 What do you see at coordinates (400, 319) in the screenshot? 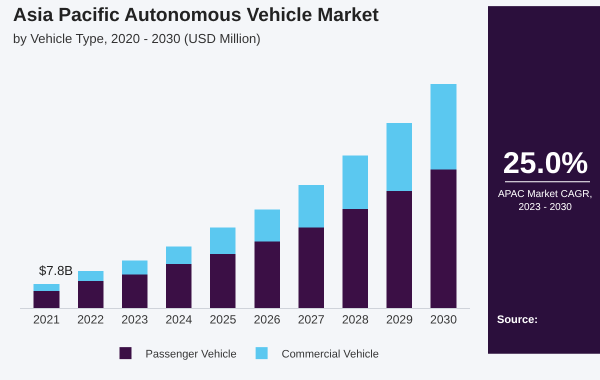
I see `x-tick-label: 2029` at bounding box center [400, 319].